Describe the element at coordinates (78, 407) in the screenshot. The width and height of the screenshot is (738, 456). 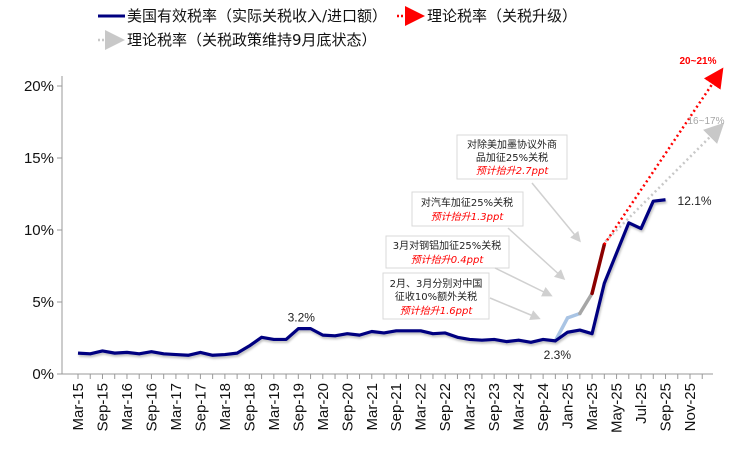
I see `x-tick-label: Mar-15` at that location.